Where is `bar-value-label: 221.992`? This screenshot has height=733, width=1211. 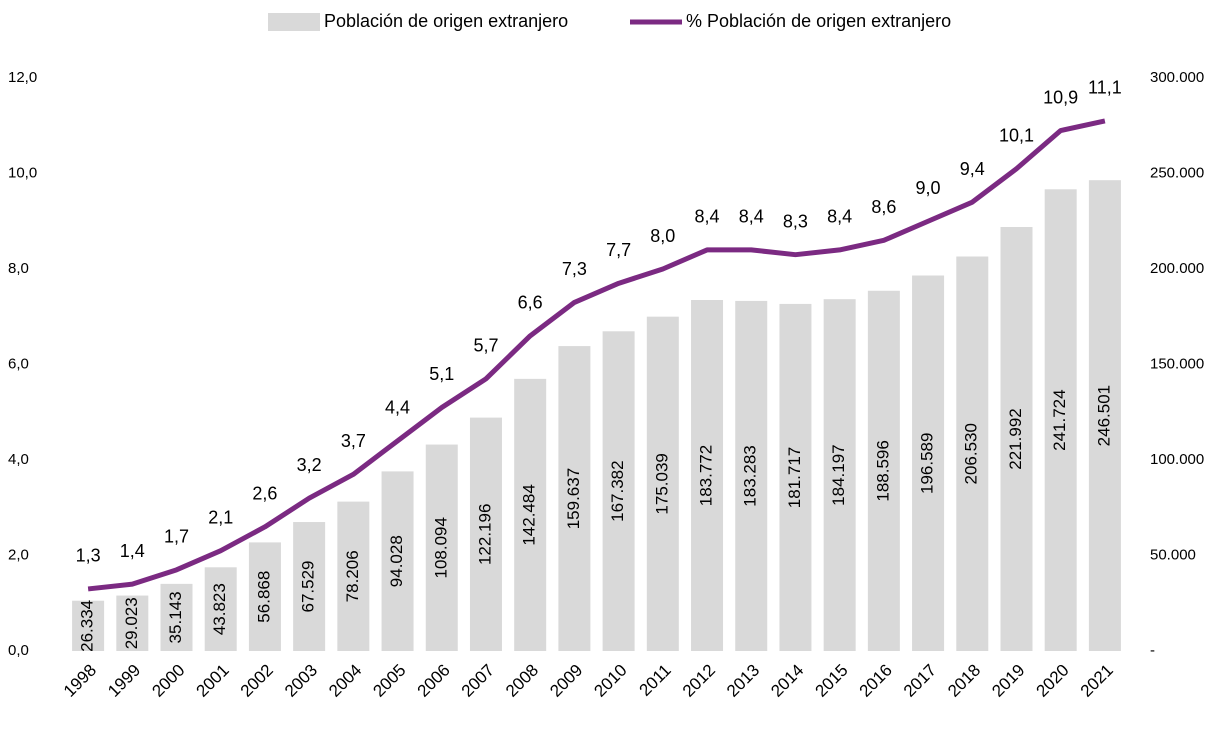
bar-value-label: 221.992 is located at coordinates (1015, 438).